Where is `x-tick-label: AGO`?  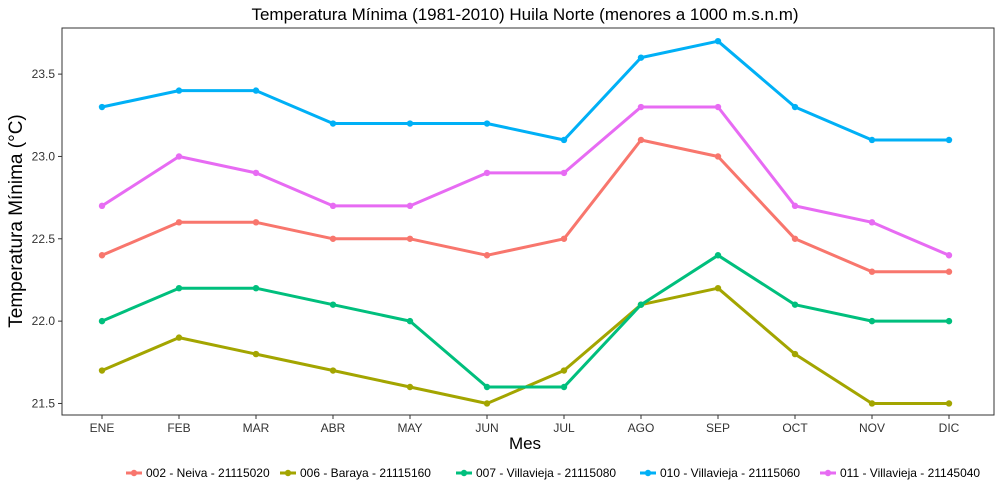 x-tick-label: AGO is located at coordinates (641, 428).